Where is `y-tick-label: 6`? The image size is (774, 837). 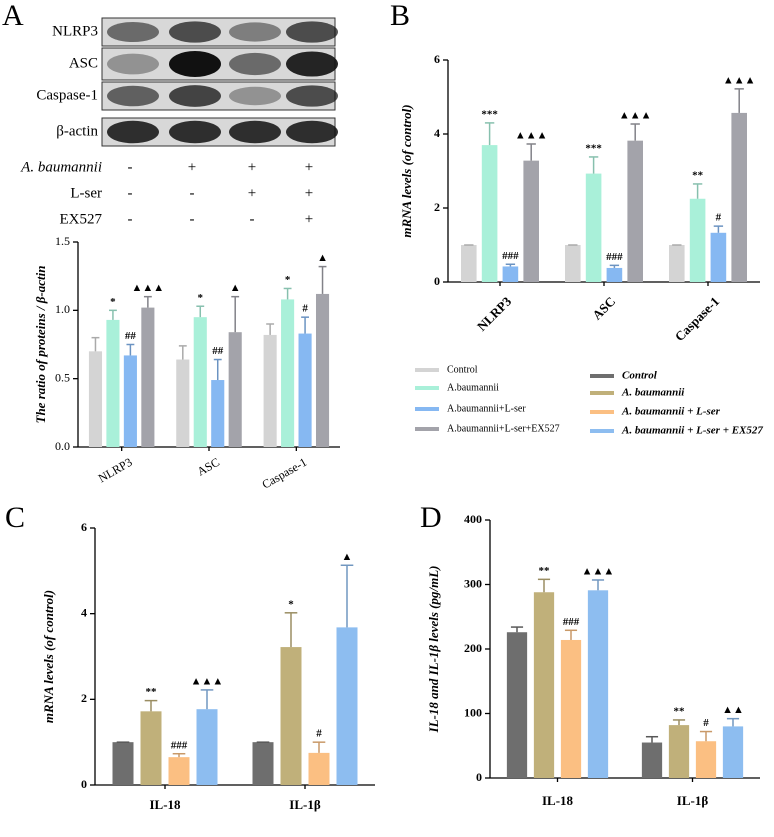 y-tick-label: 6 is located at coordinates (84, 527).